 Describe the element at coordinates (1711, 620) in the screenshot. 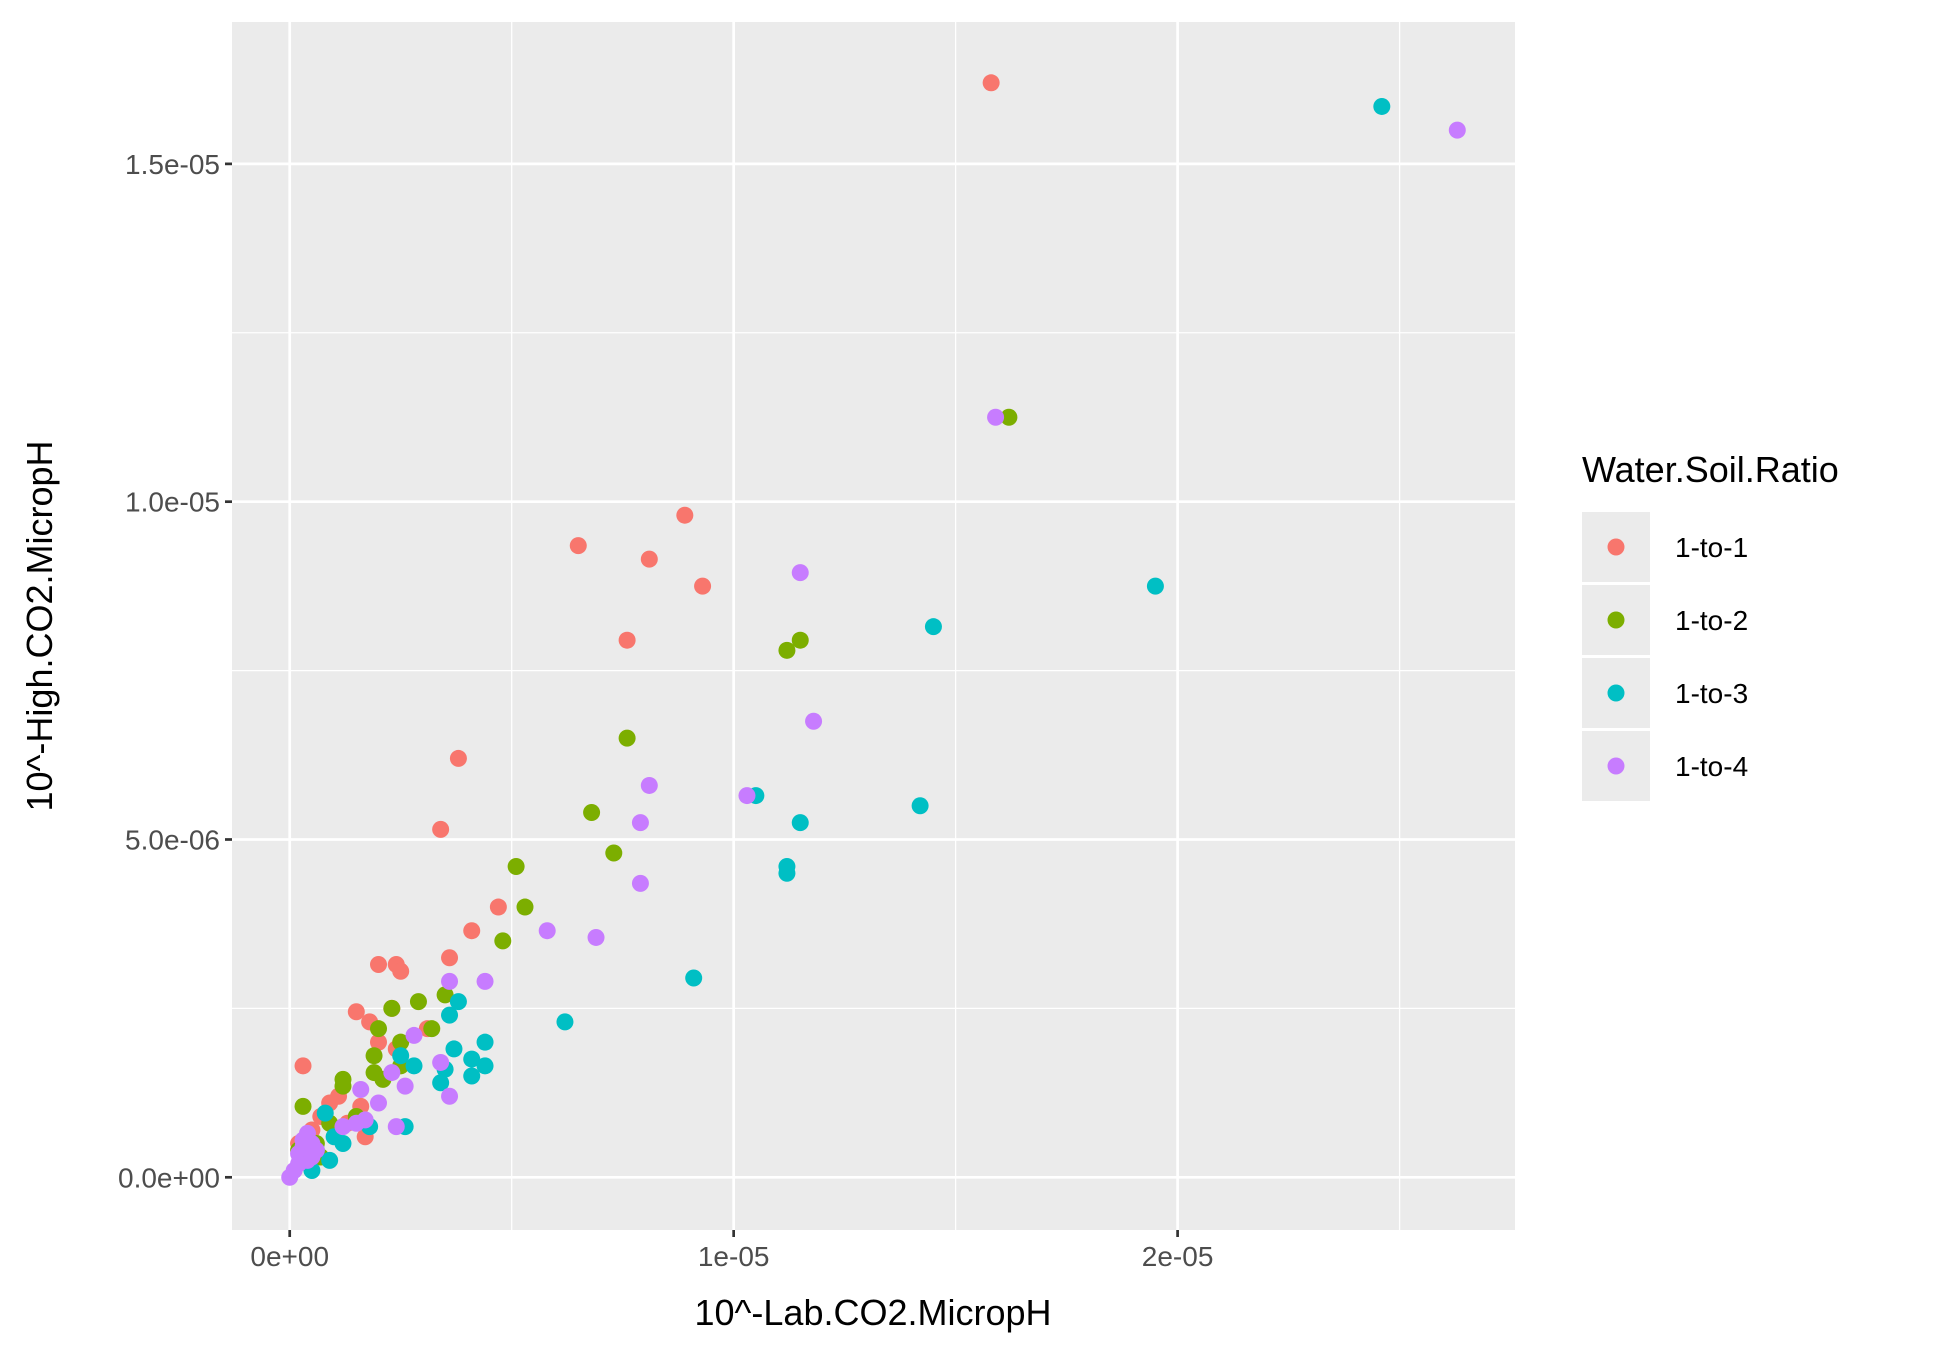

I see `legend-label: 1-to-2` at that location.